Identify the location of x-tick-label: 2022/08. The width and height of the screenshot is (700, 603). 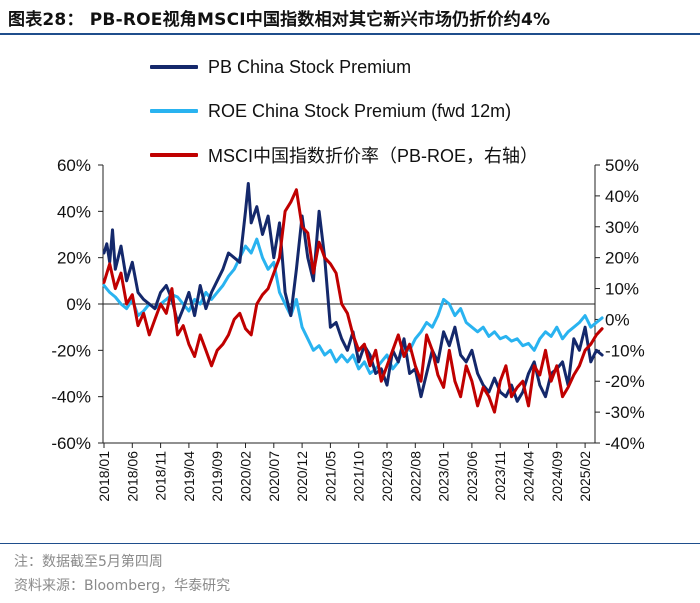
(415, 476).